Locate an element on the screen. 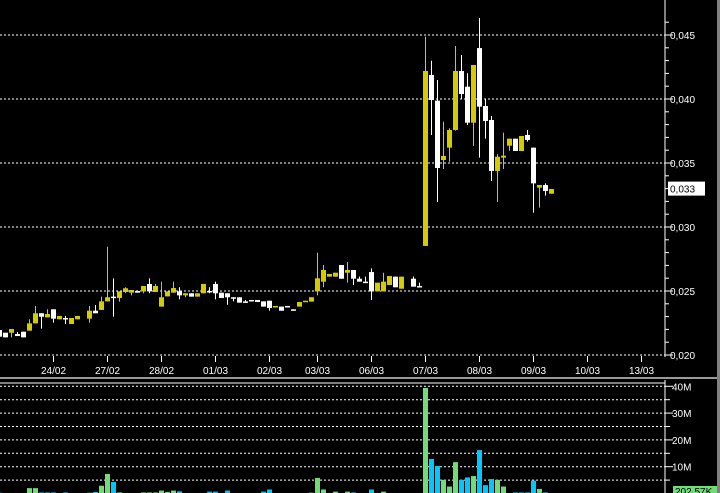  time-axis-label: 06/03 is located at coordinates (371, 371).